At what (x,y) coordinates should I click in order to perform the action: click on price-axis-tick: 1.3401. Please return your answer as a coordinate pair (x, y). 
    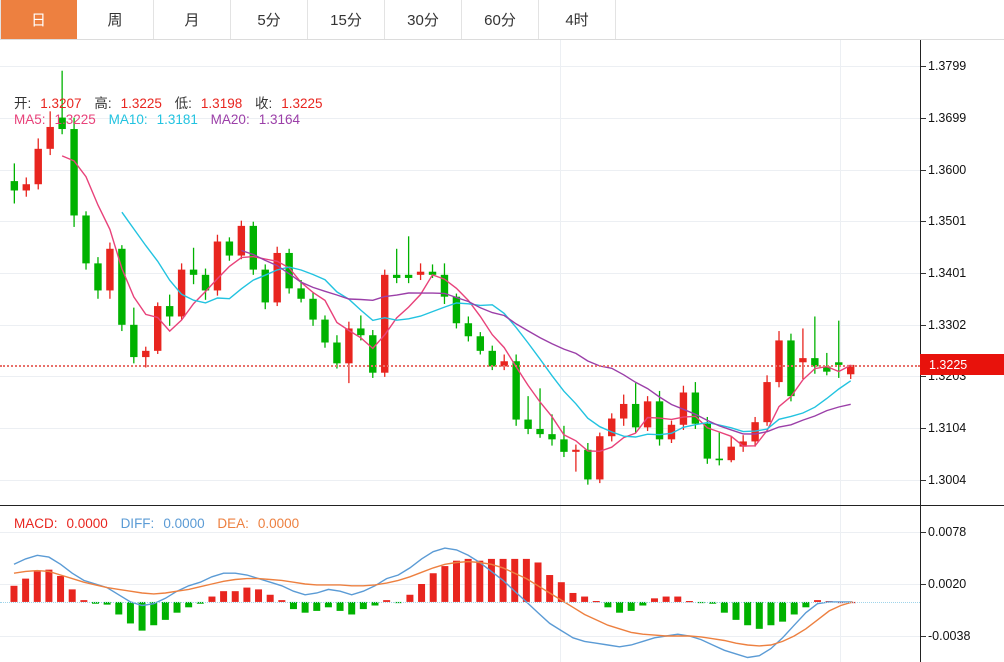
    Looking at the image, I should click on (943, 273).